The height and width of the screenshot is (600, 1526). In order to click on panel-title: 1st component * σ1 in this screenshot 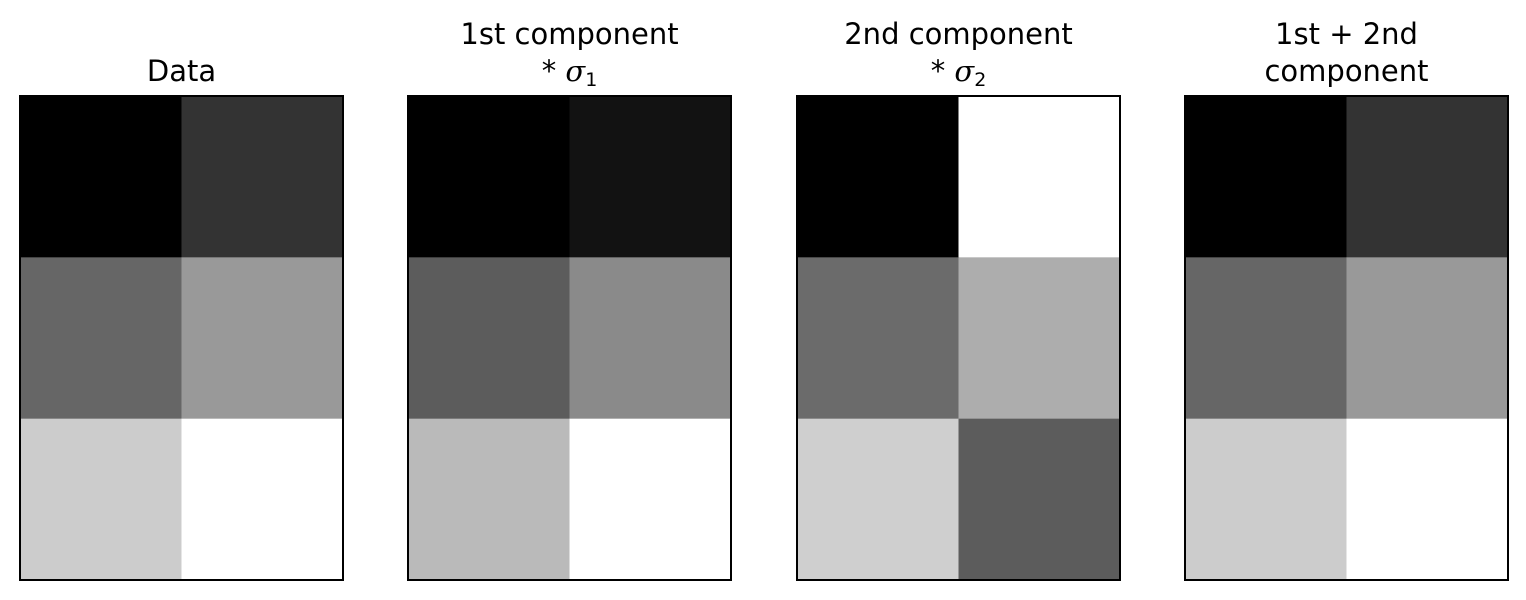, I will do `click(569, 52)`.